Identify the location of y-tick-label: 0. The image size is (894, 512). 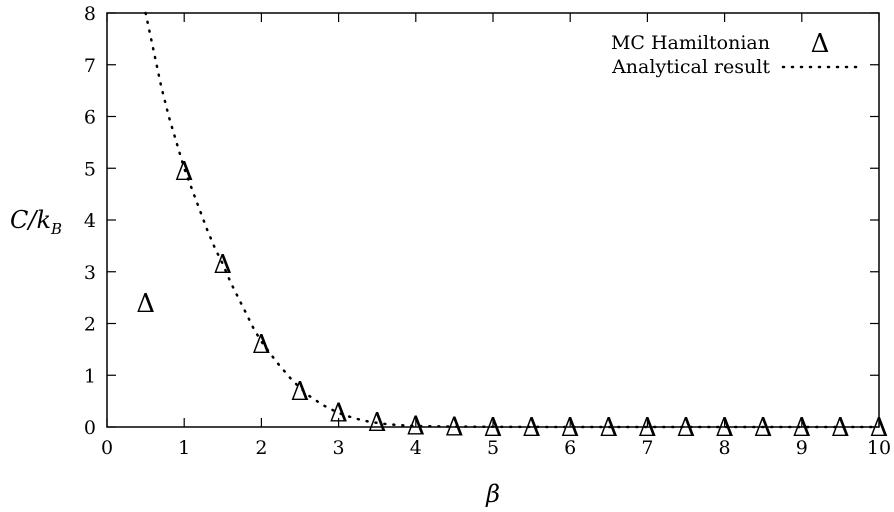
(90, 428).